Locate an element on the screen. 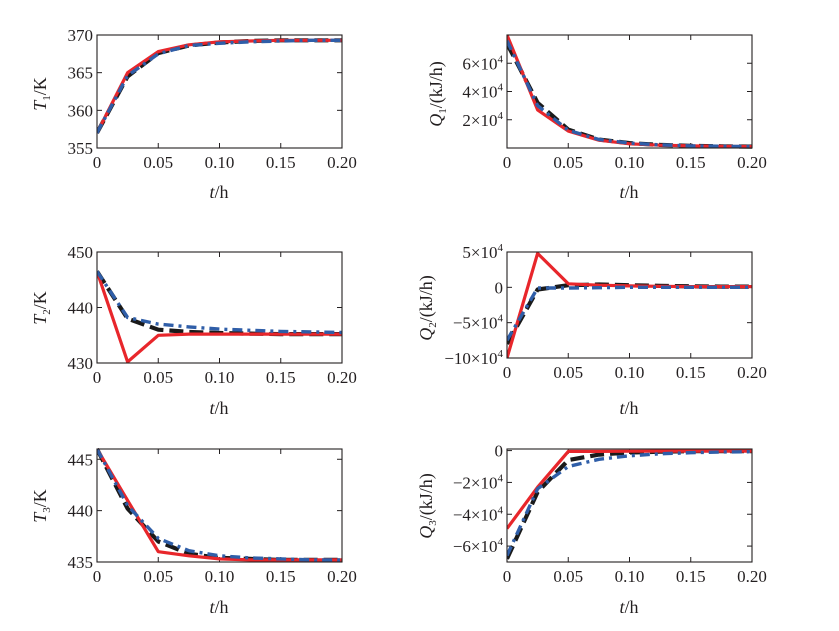 The image size is (839, 631). xlabel-q3: t/h is located at coordinates (628, 607).